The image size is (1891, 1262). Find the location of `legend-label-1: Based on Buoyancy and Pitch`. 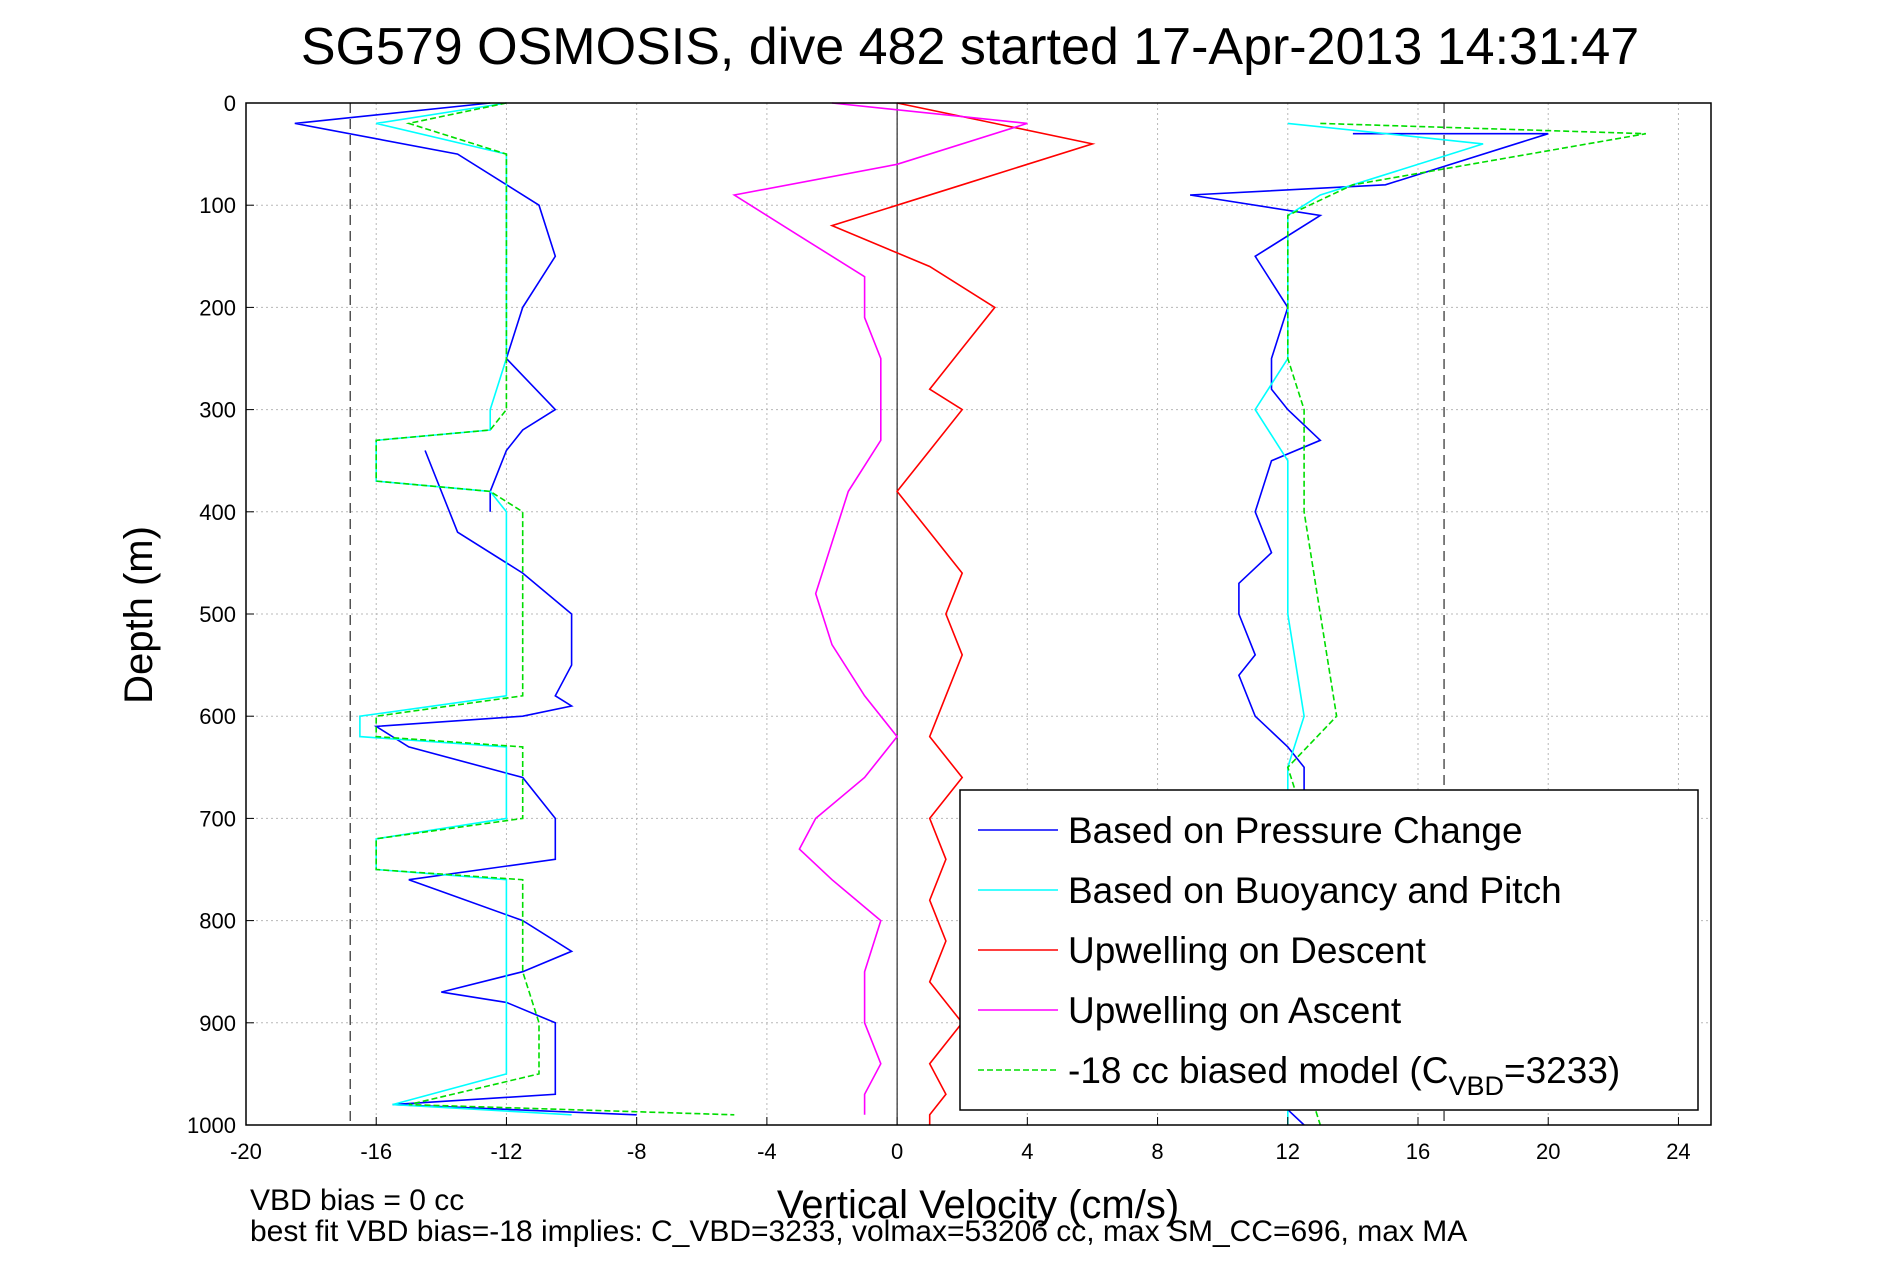

legend-label-1: Based on Buoyancy and Pitch is located at coordinates (1315, 890).